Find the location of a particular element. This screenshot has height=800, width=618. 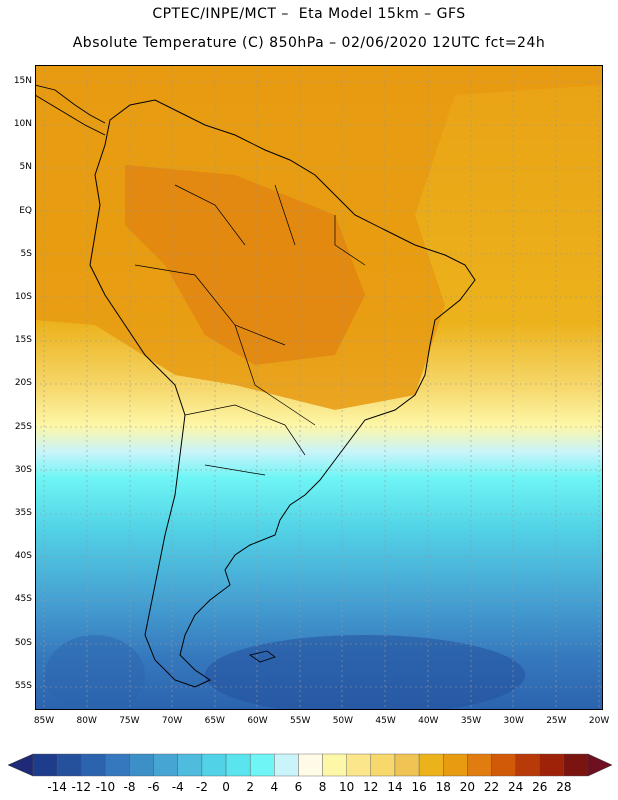

hot-zone is located at coordinates (245, 265).